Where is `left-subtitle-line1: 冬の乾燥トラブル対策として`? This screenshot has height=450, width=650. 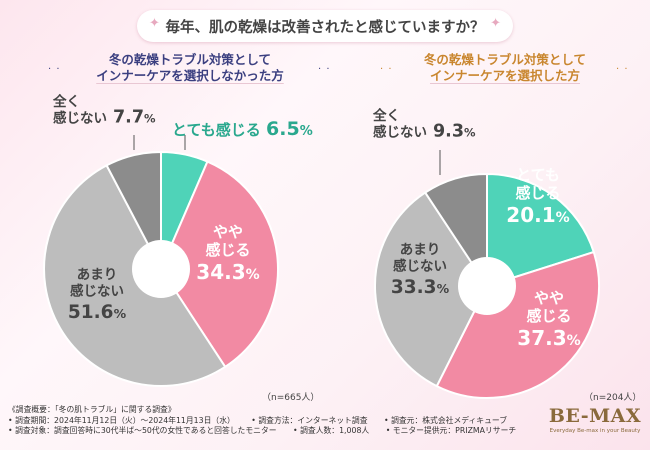 left-subtitle-line1: 冬の乾燥トラブル対策として is located at coordinates (190, 59).